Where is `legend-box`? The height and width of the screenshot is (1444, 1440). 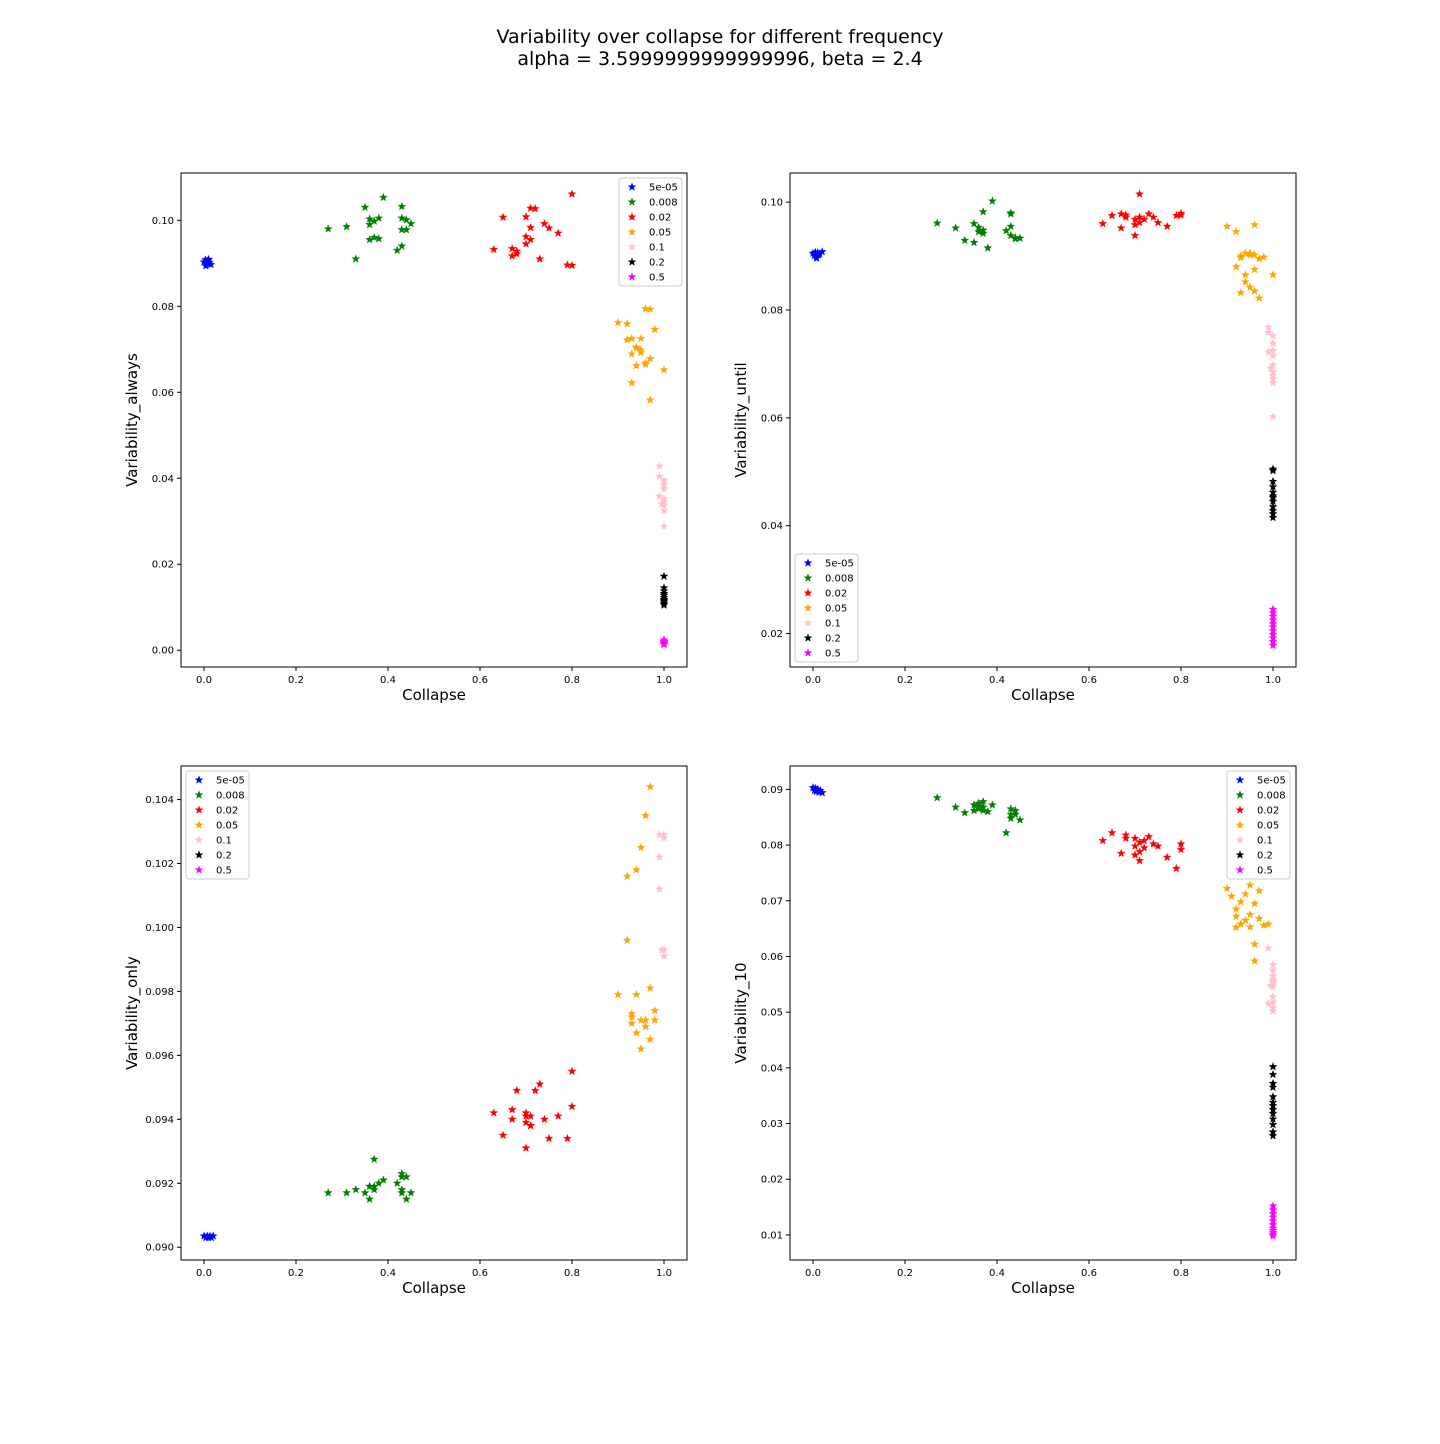
legend-box is located at coordinates (826, 608).